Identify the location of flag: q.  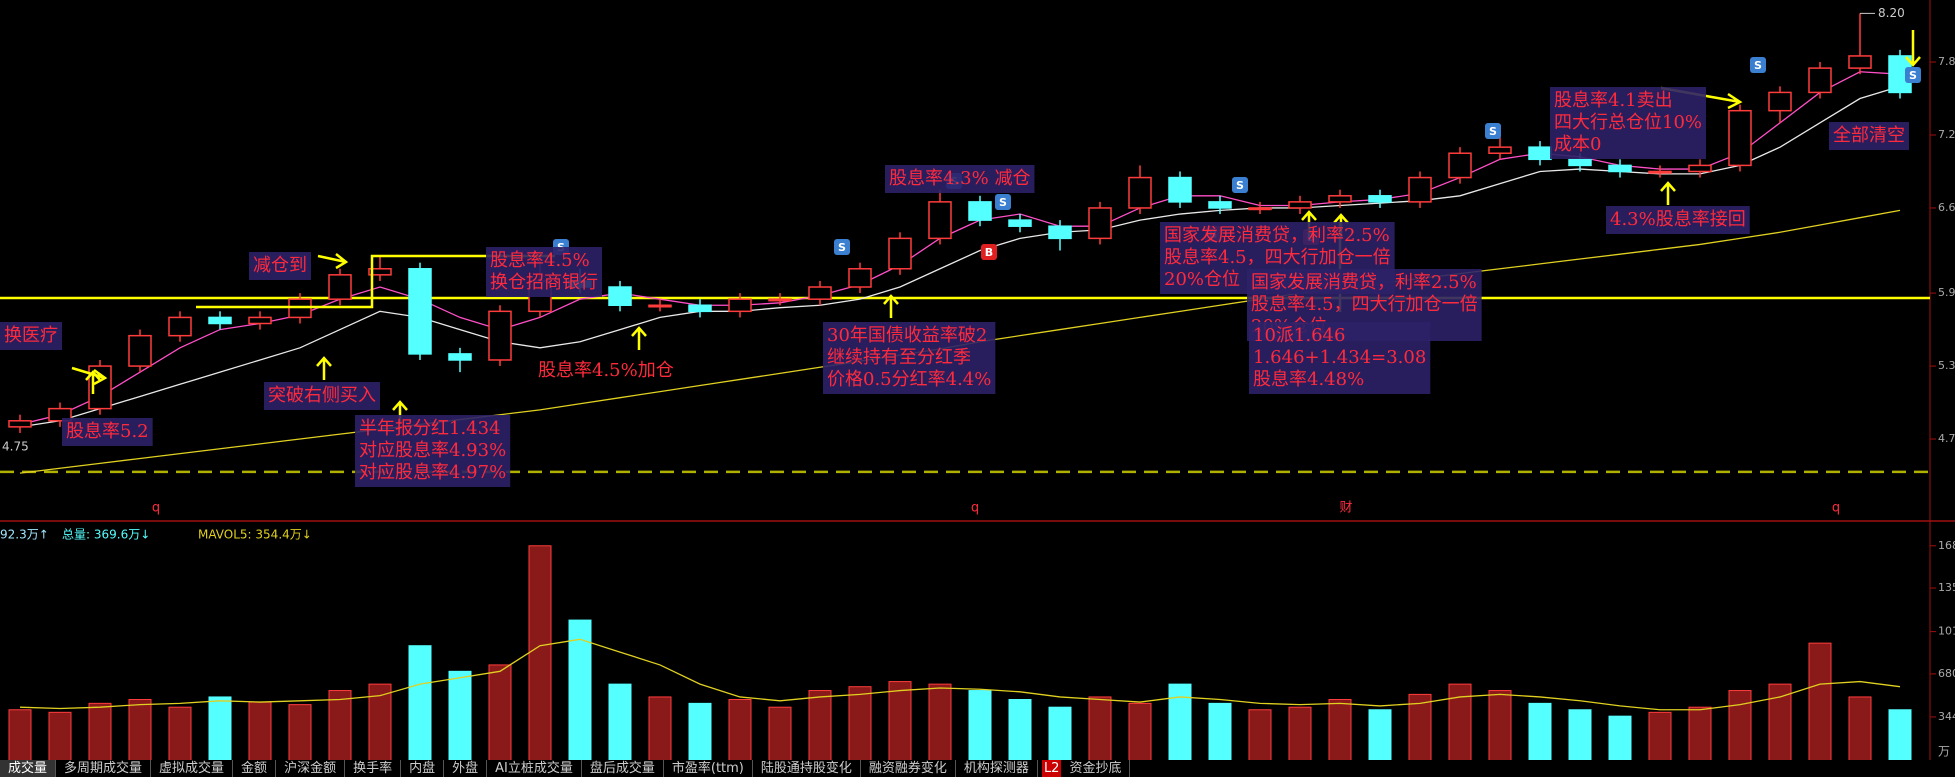
(975, 508).